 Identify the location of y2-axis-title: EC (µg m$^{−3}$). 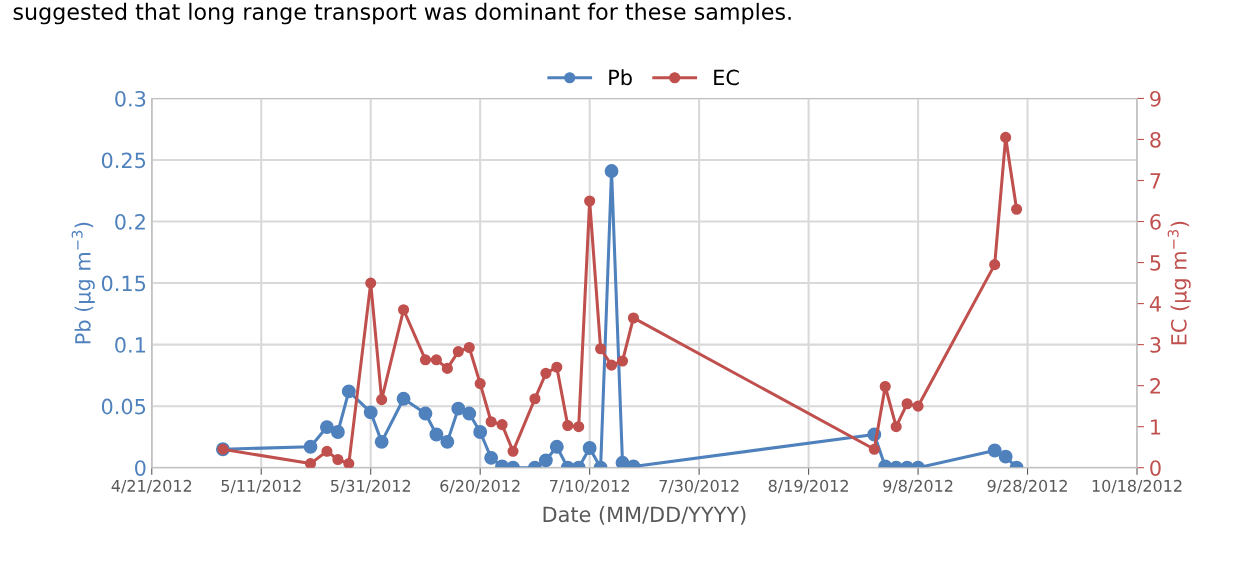
(1179, 283).